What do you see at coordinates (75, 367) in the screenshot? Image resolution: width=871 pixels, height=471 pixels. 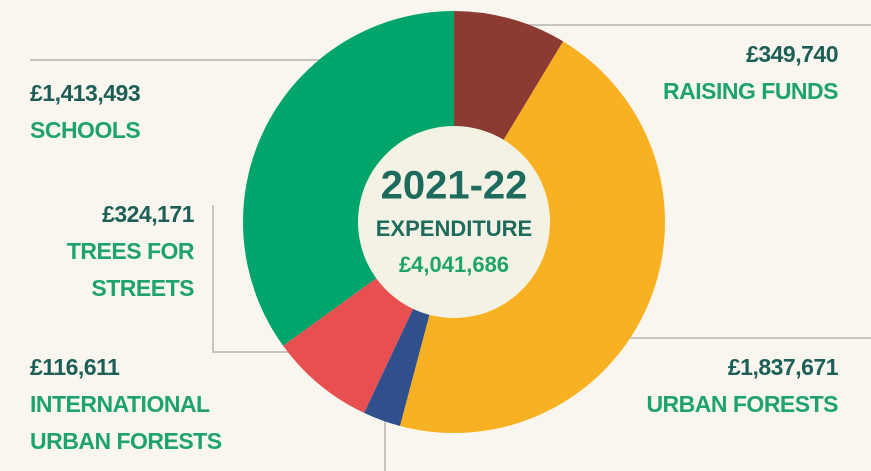 I see `value-label: £116,611` at bounding box center [75, 367].